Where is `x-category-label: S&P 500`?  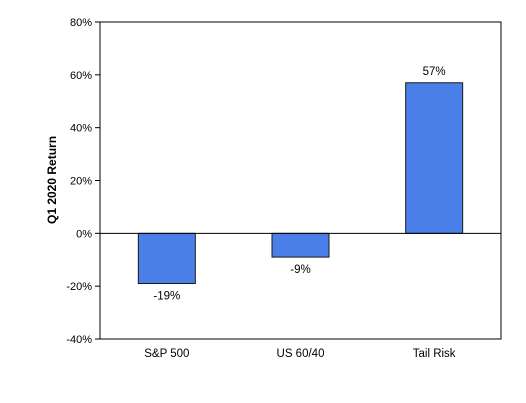
x-category-label: S&P 500 is located at coordinates (166, 354).